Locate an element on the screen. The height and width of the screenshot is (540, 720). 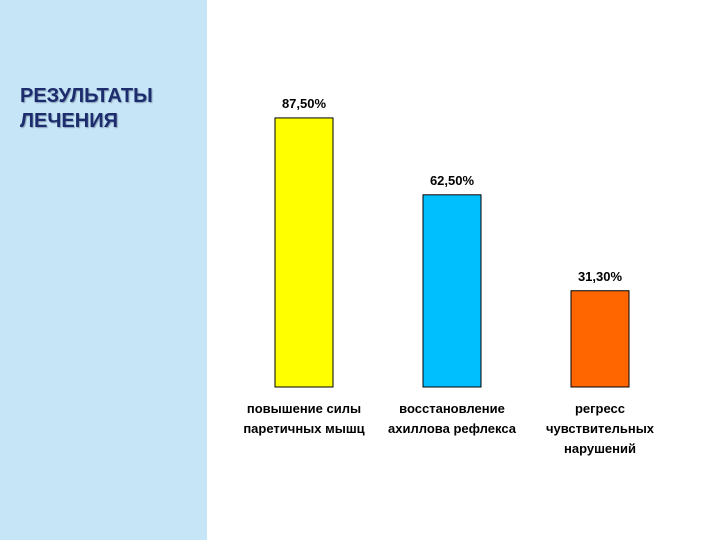
category-label: регресс чувствительных нарушений is located at coordinates (600, 428).